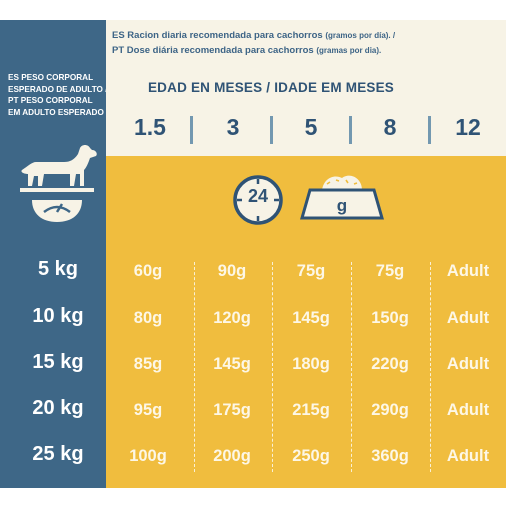  What do you see at coordinates (390, 456) in the screenshot?
I see `table-cell: 360g` at bounding box center [390, 456].